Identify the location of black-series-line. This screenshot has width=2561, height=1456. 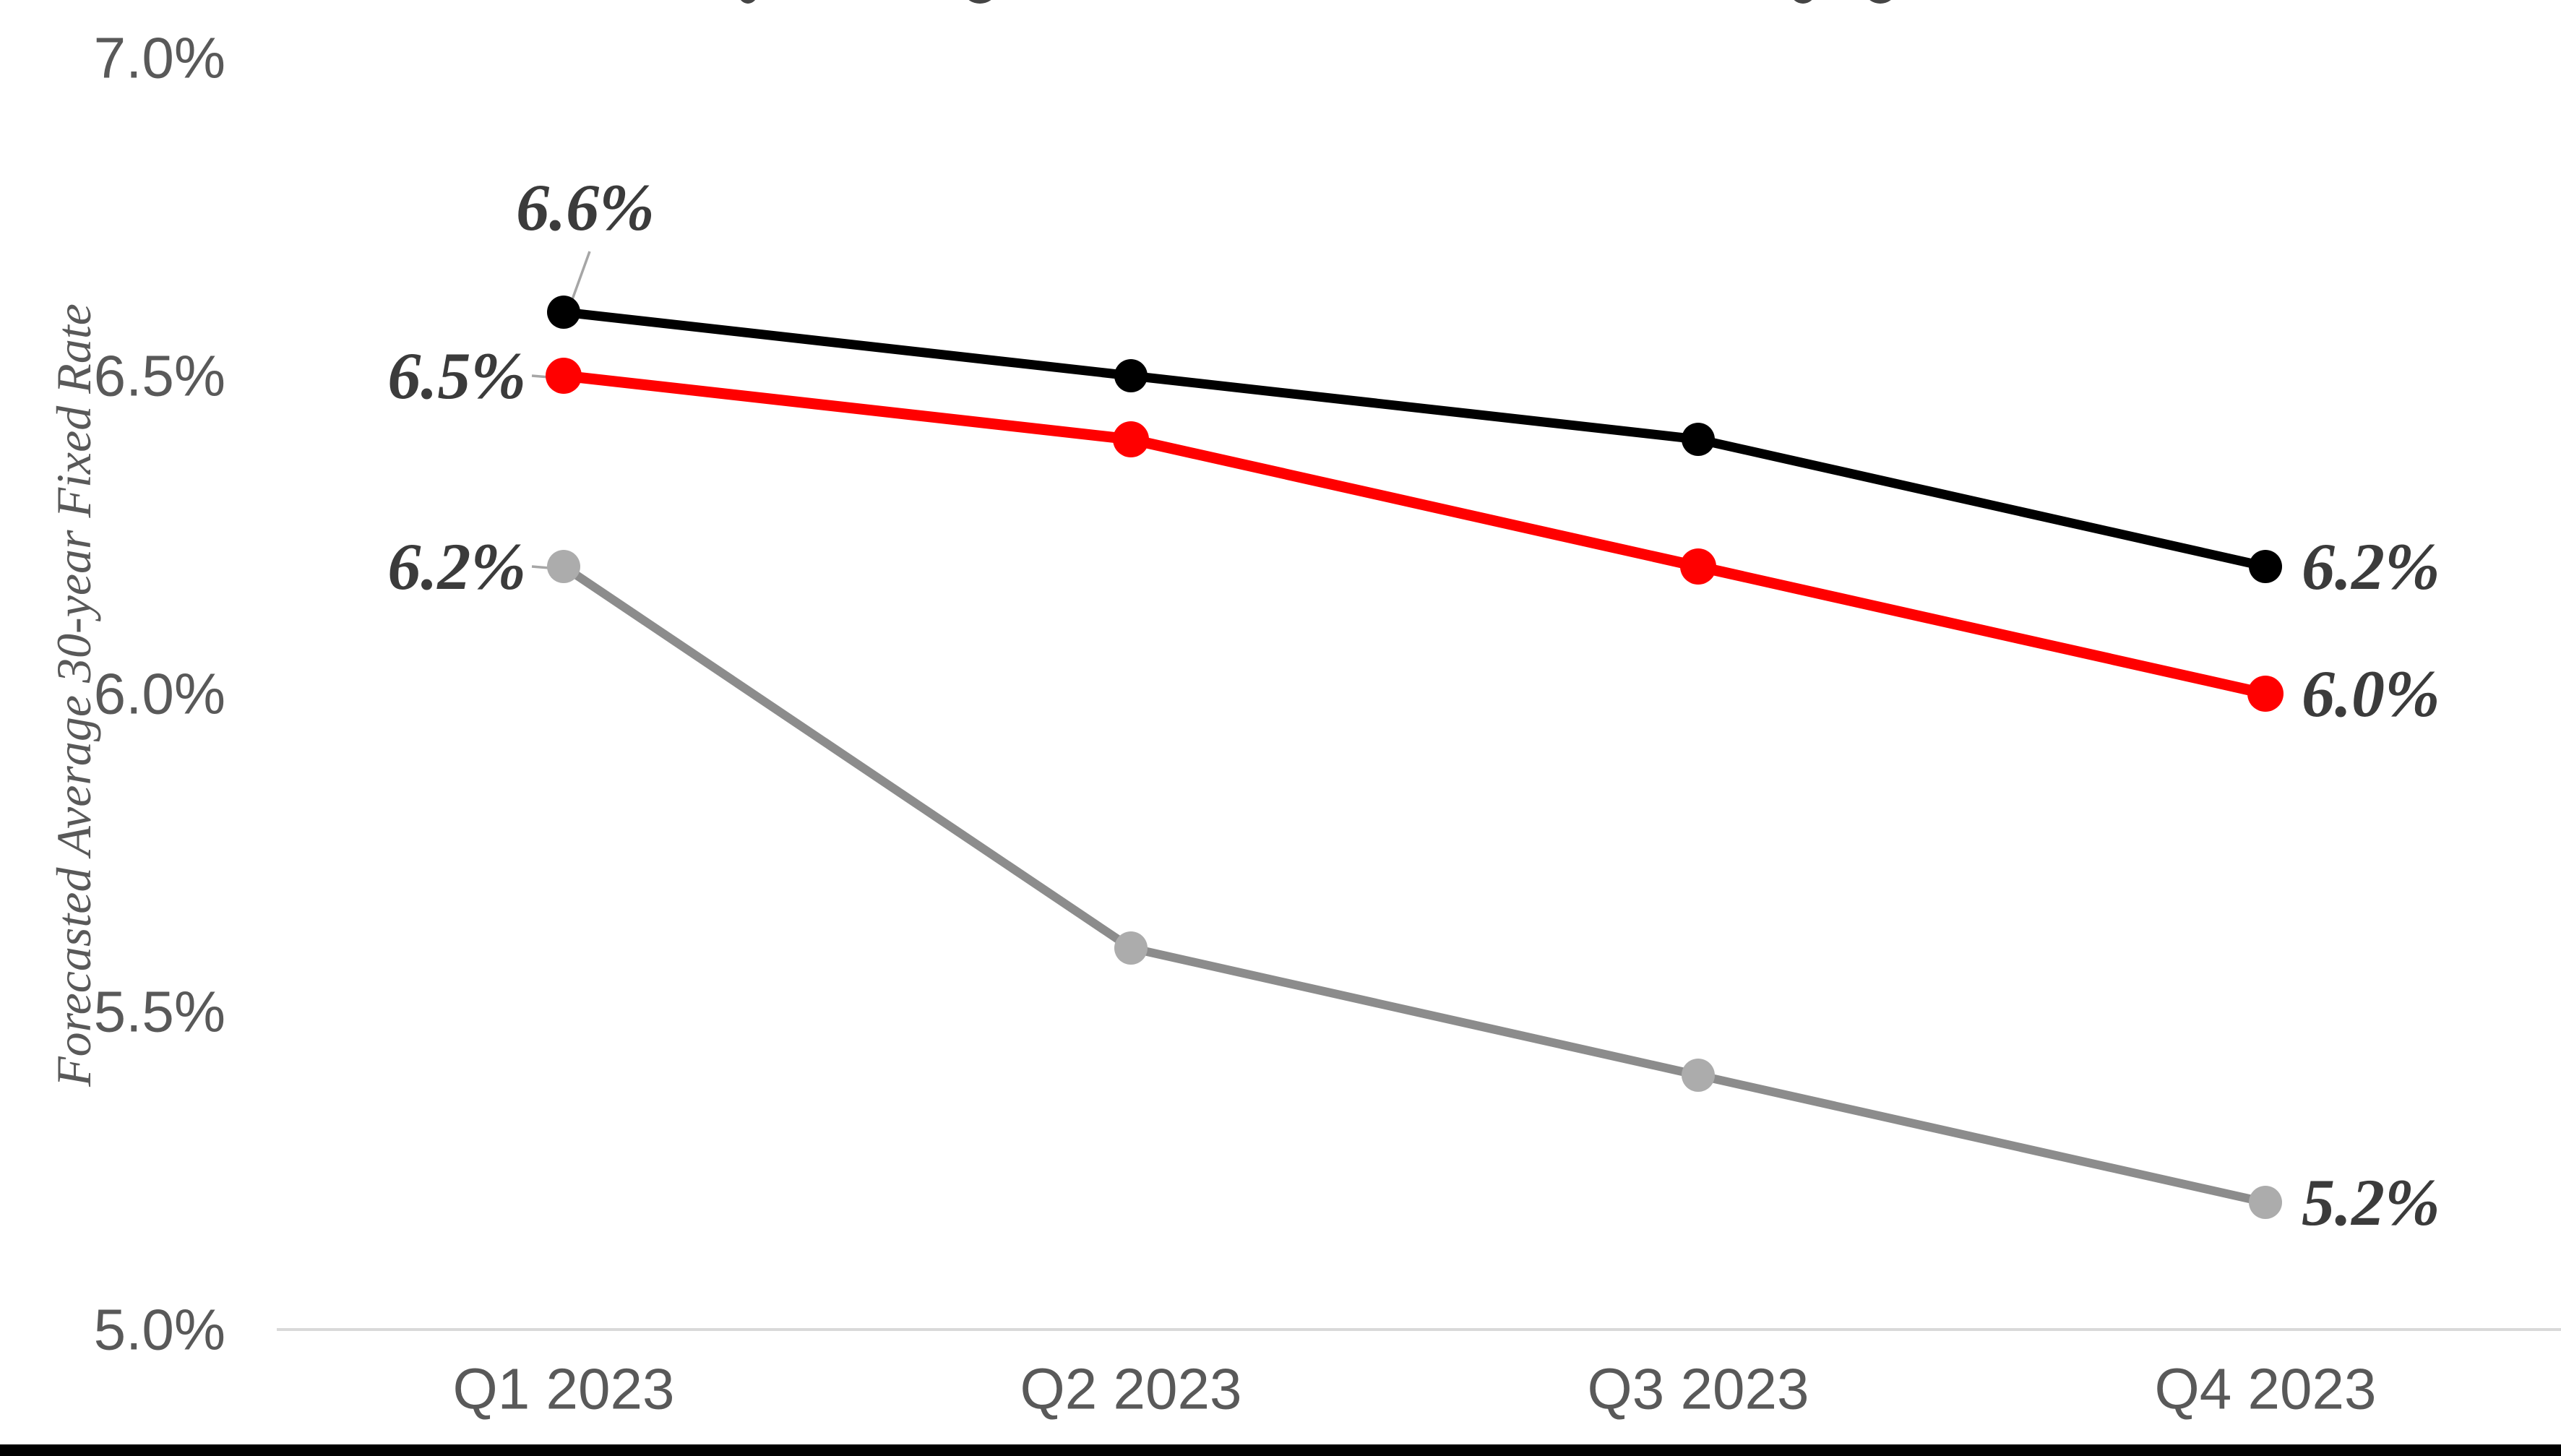
(1415, 439).